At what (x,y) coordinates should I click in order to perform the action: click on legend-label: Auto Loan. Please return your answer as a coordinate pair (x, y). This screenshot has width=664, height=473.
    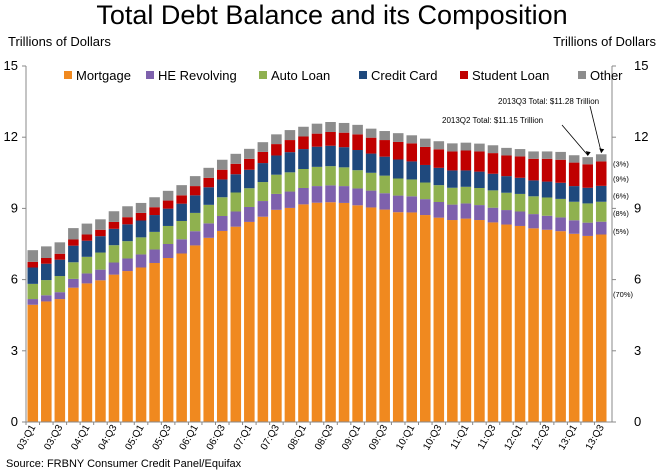
    Looking at the image, I should click on (300, 75).